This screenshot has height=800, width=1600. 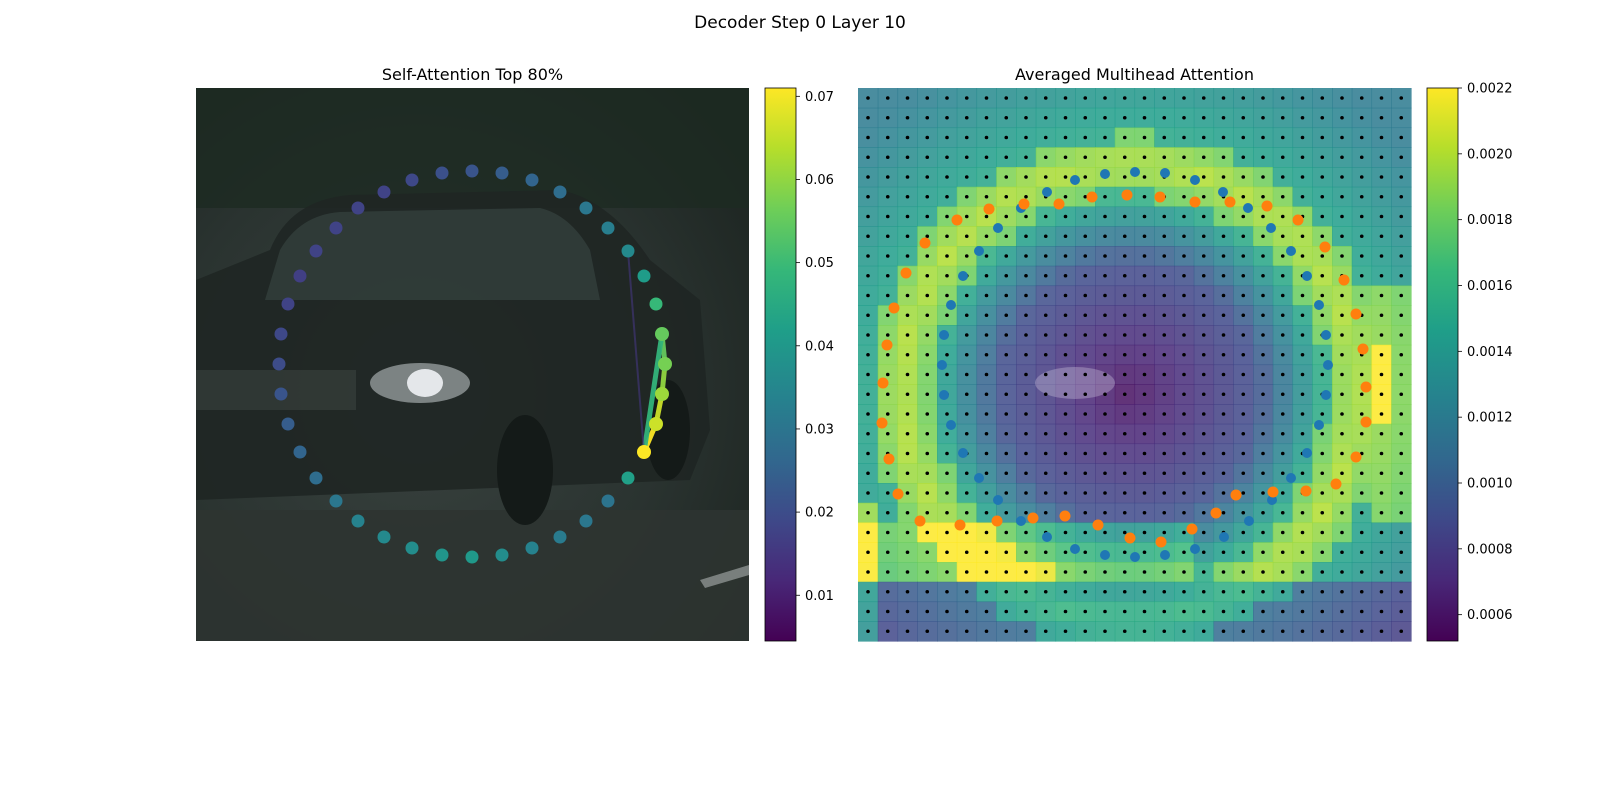 What do you see at coordinates (1490, 220) in the screenshot?
I see `colorbar-tick-label: 0.0018` at bounding box center [1490, 220].